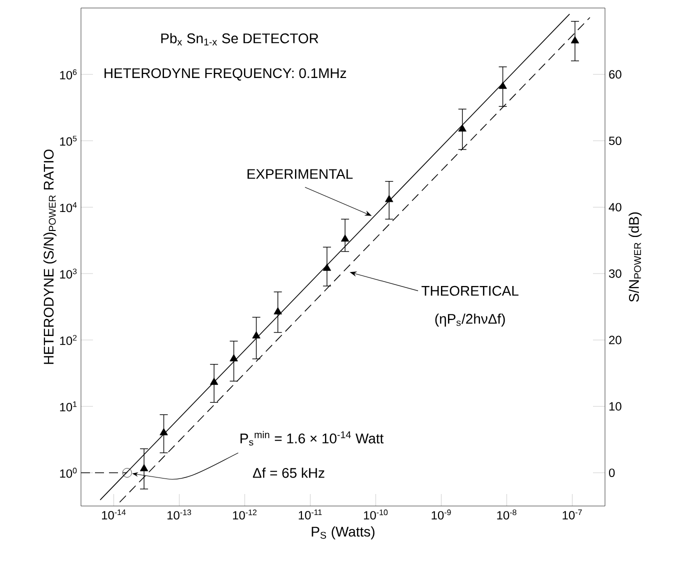  What do you see at coordinates (615, 273) in the screenshot?
I see `y2-tick-label: 30` at bounding box center [615, 273].